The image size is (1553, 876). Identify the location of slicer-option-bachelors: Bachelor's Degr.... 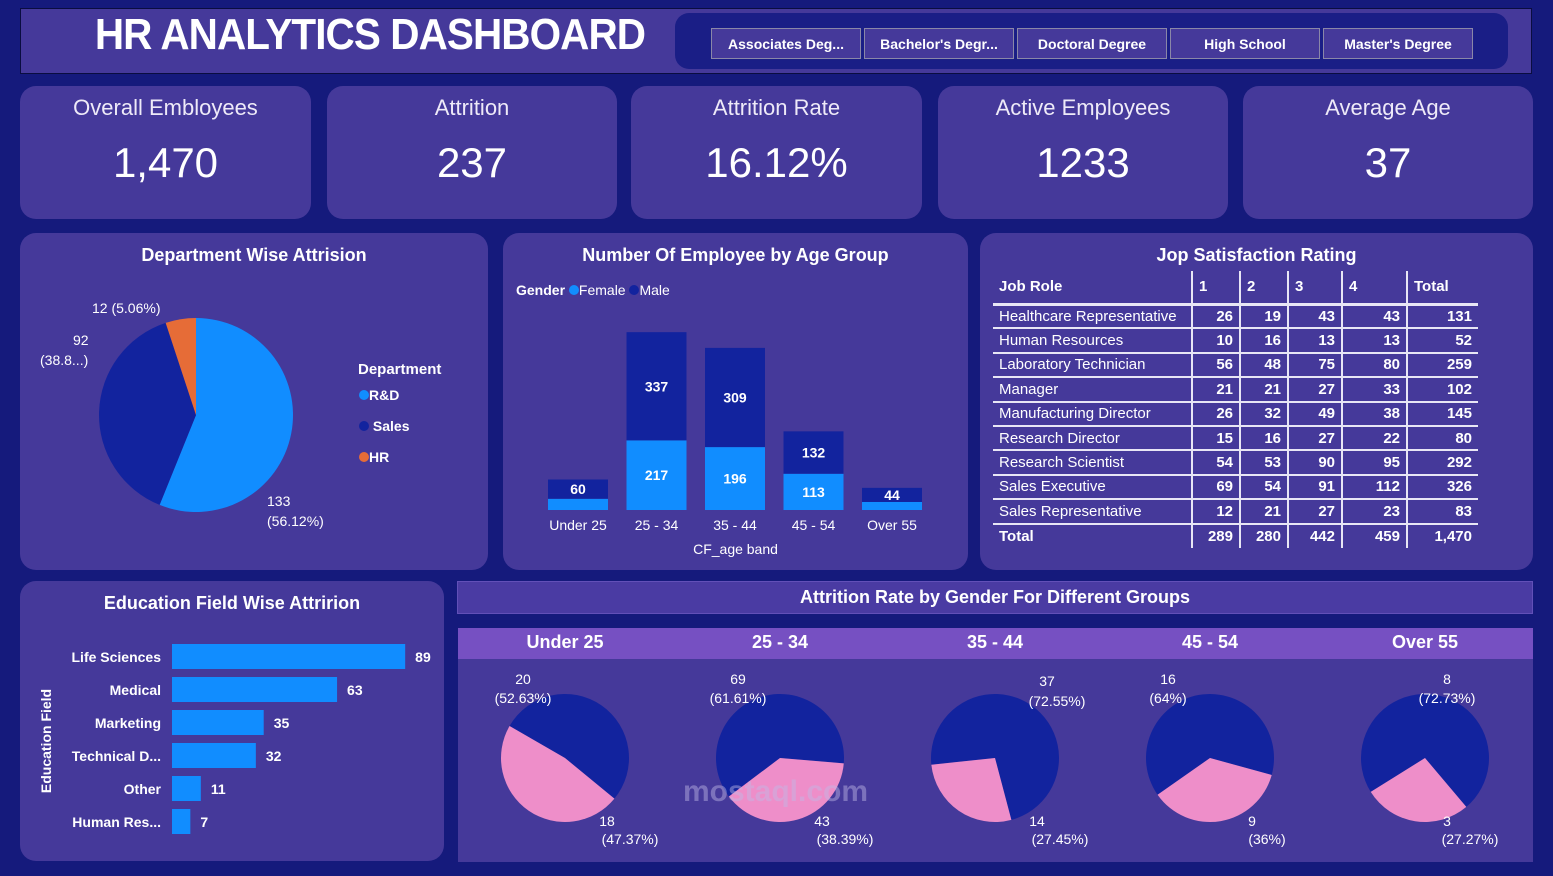
(939, 43).